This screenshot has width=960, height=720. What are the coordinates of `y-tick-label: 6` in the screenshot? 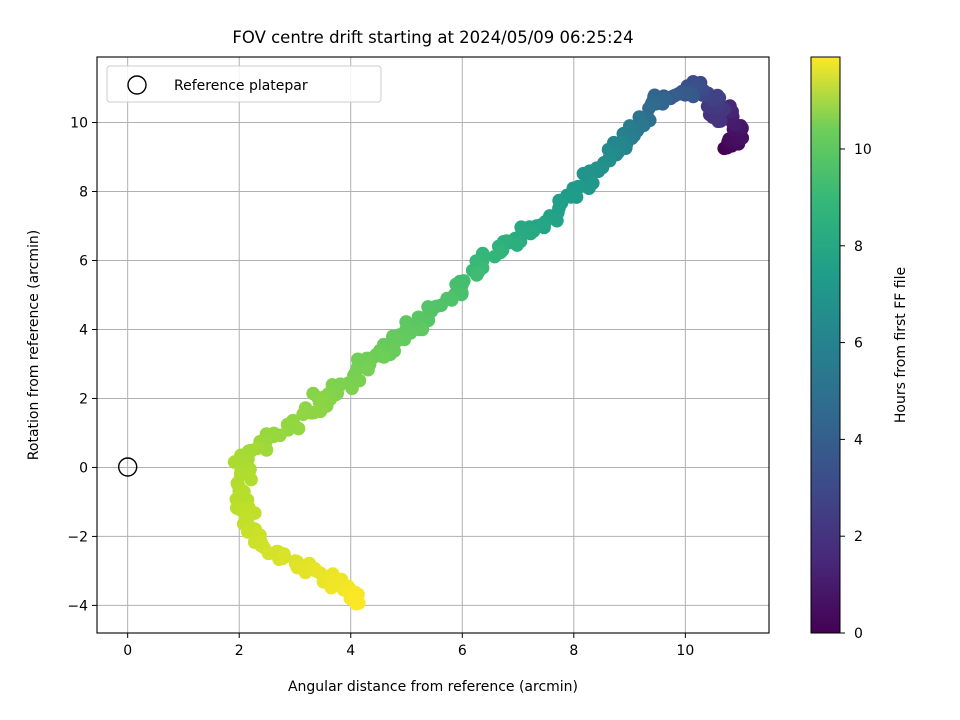 It's located at (83, 261).